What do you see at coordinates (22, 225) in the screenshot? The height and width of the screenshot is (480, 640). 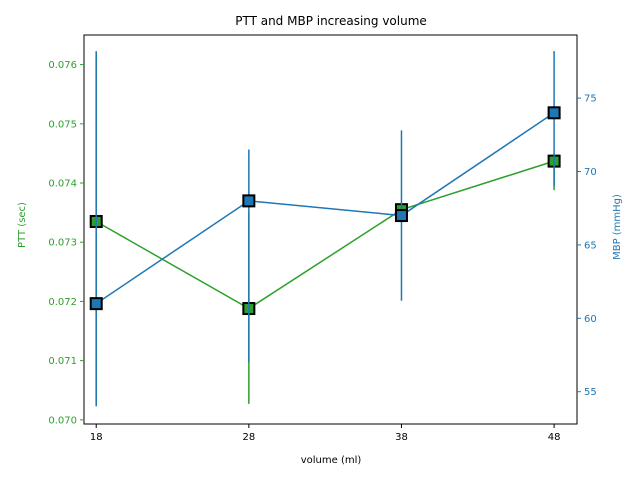 I see `left-y-axis-label: PTT (sec)` at bounding box center [22, 225].